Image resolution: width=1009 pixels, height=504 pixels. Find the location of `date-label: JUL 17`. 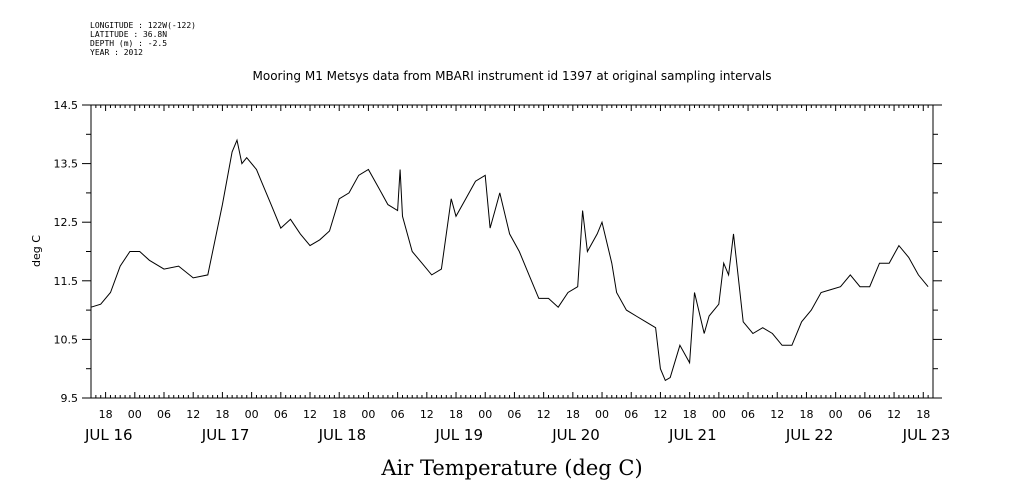

date-label: JUL 17 is located at coordinates (225, 435).